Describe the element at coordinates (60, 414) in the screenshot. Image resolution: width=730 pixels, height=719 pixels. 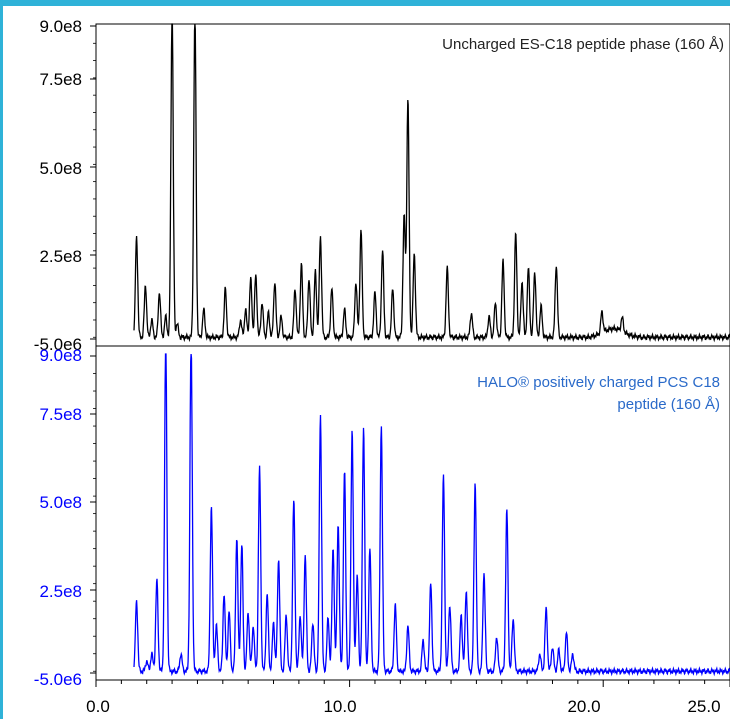
I see `bottom-ytick-label: 7.5e8` at that location.